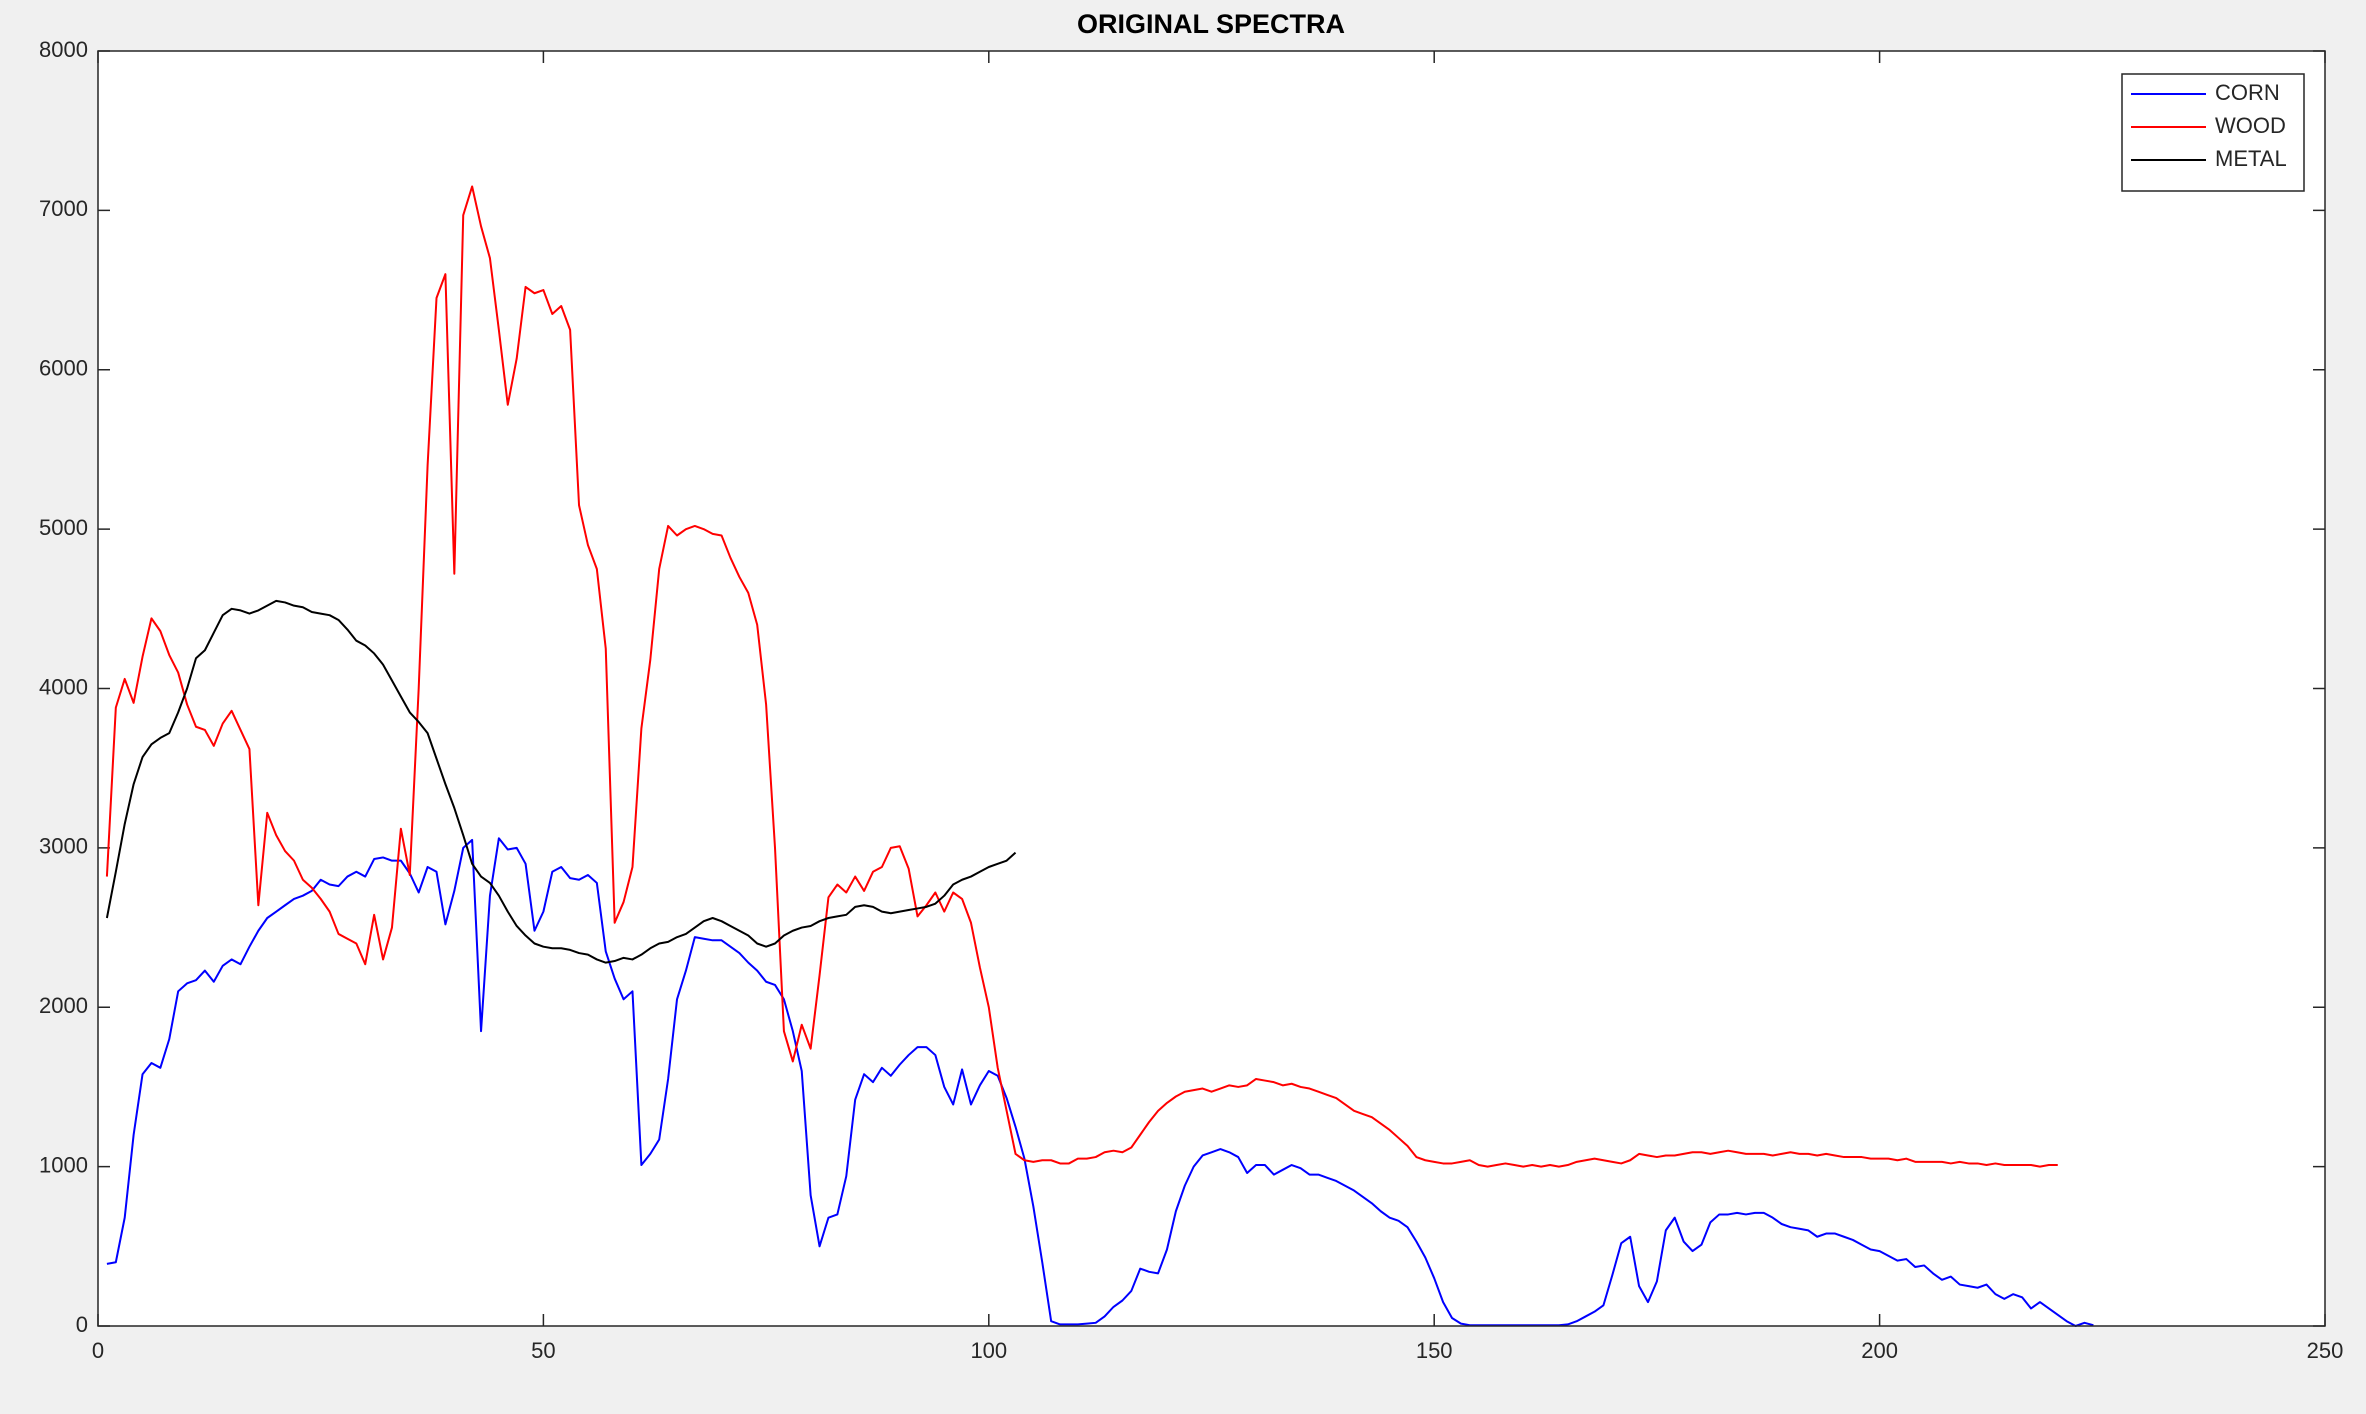  I want to click on data-line, so click(561, 781).